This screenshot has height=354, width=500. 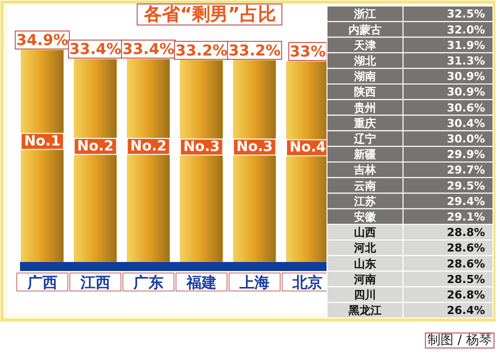 I want to click on data-label: 31.9%, so click(x=465, y=45).